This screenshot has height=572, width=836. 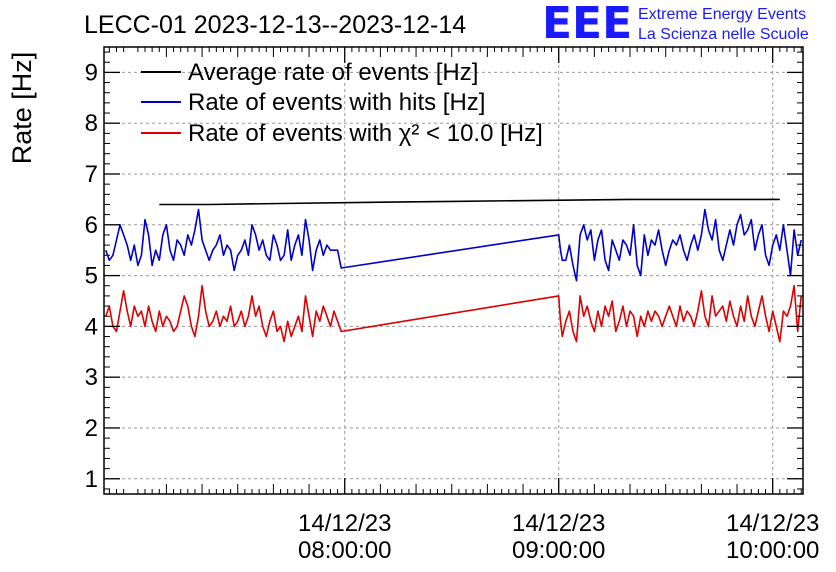 I want to click on legend-label-0: Average rate of events [Hz], so click(x=333, y=72).